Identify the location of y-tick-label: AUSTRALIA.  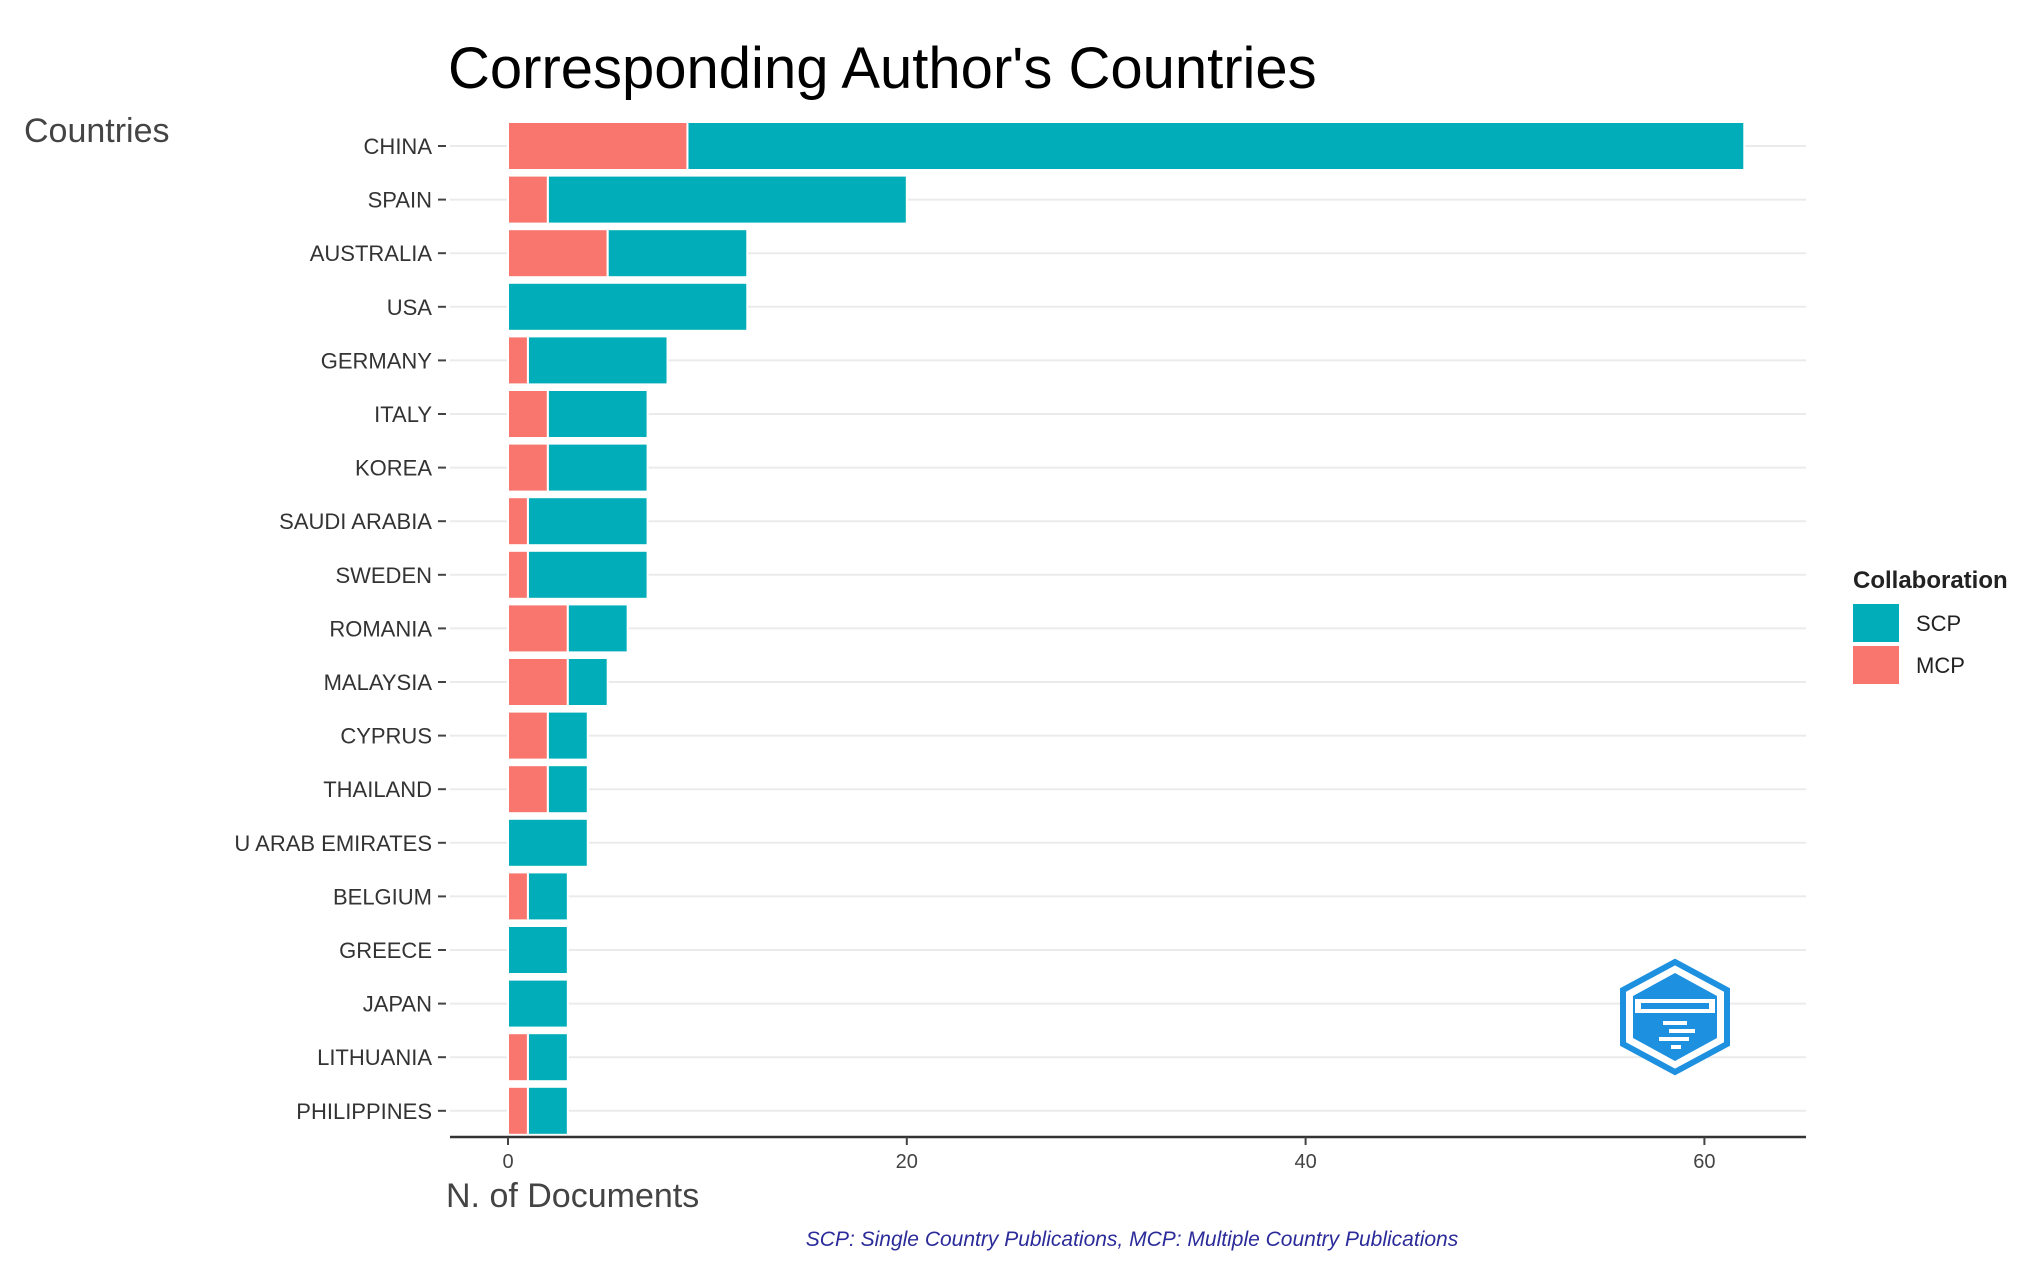
(371, 253).